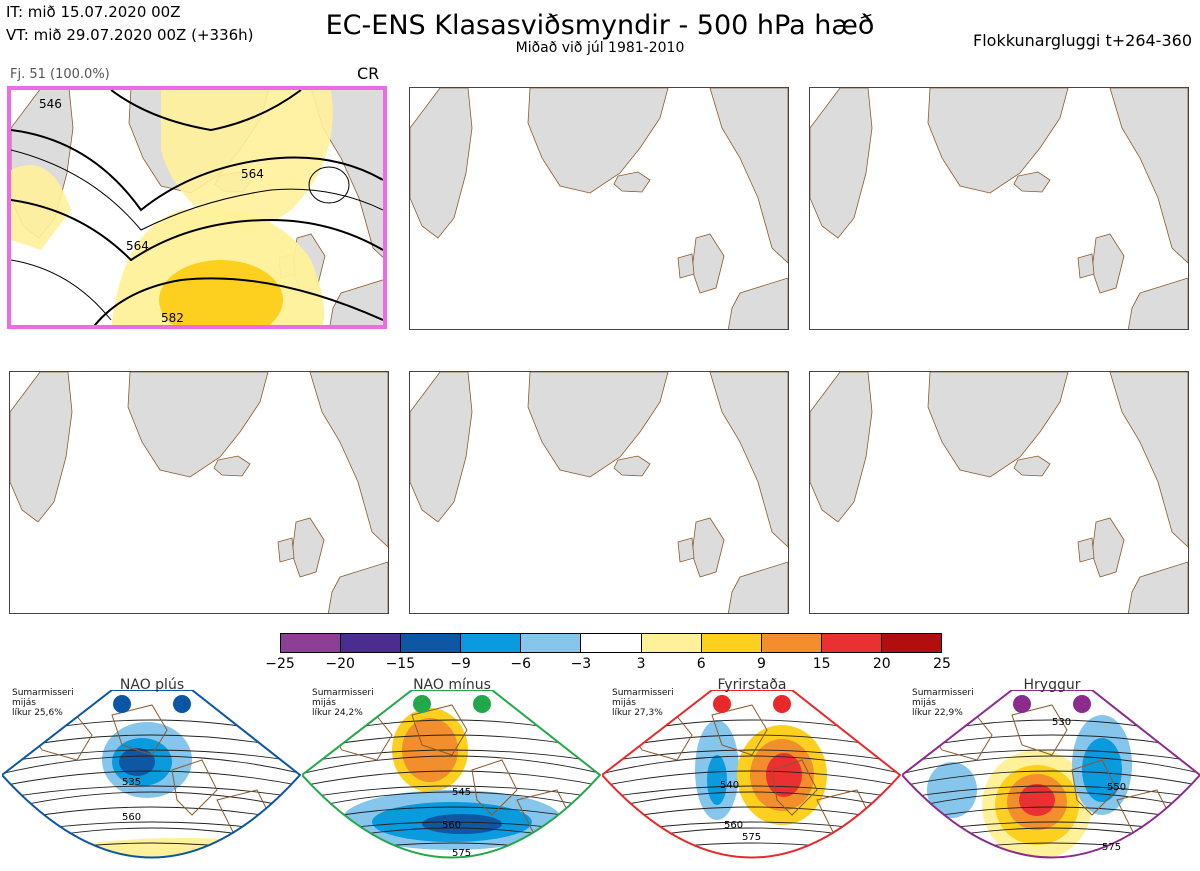 This screenshot has width=1200, height=871. I want to click on regime-contour-label: 545, so click(461, 792).